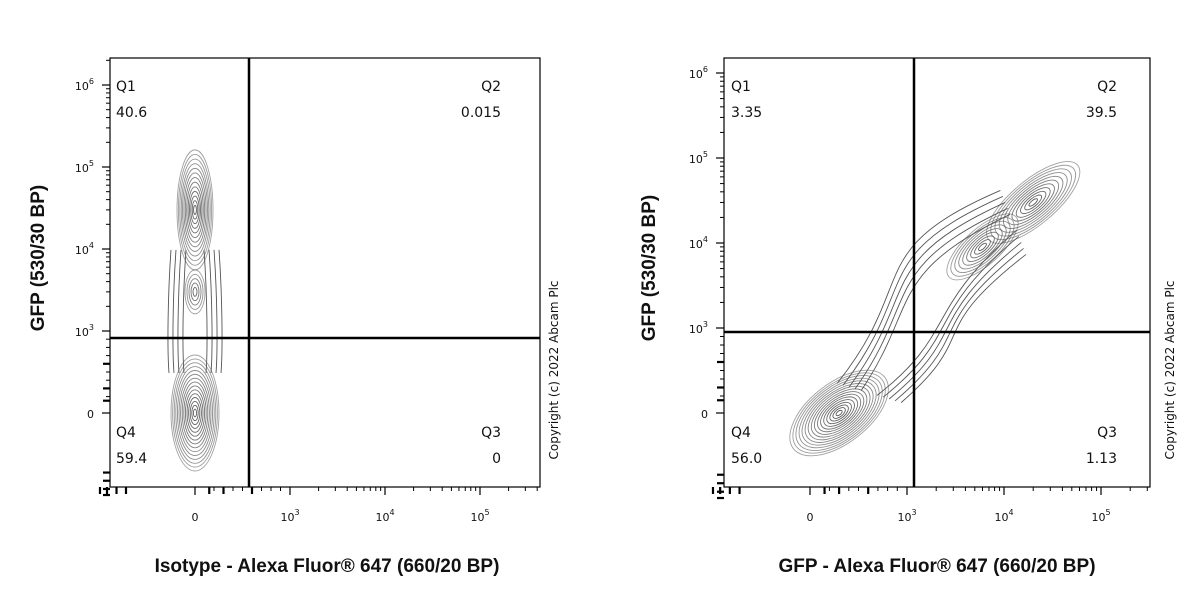 The image size is (1200, 600). What do you see at coordinates (698, 243) in the screenshot?
I see `y-tick-label: 10⁴` at bounding box center [698, 243].